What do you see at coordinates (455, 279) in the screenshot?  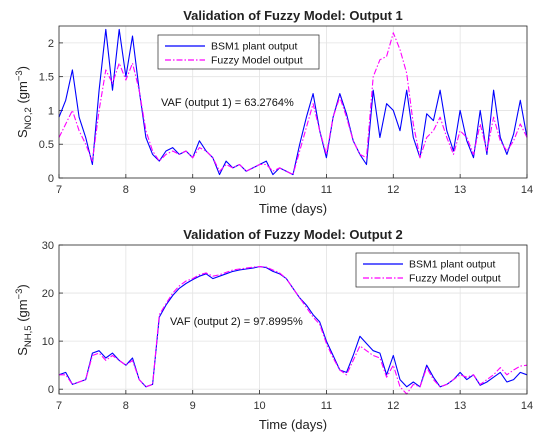 I see `chart-2-legend-label-fuzzy: Fuzzy Model output` at bounding box center [455, 279].